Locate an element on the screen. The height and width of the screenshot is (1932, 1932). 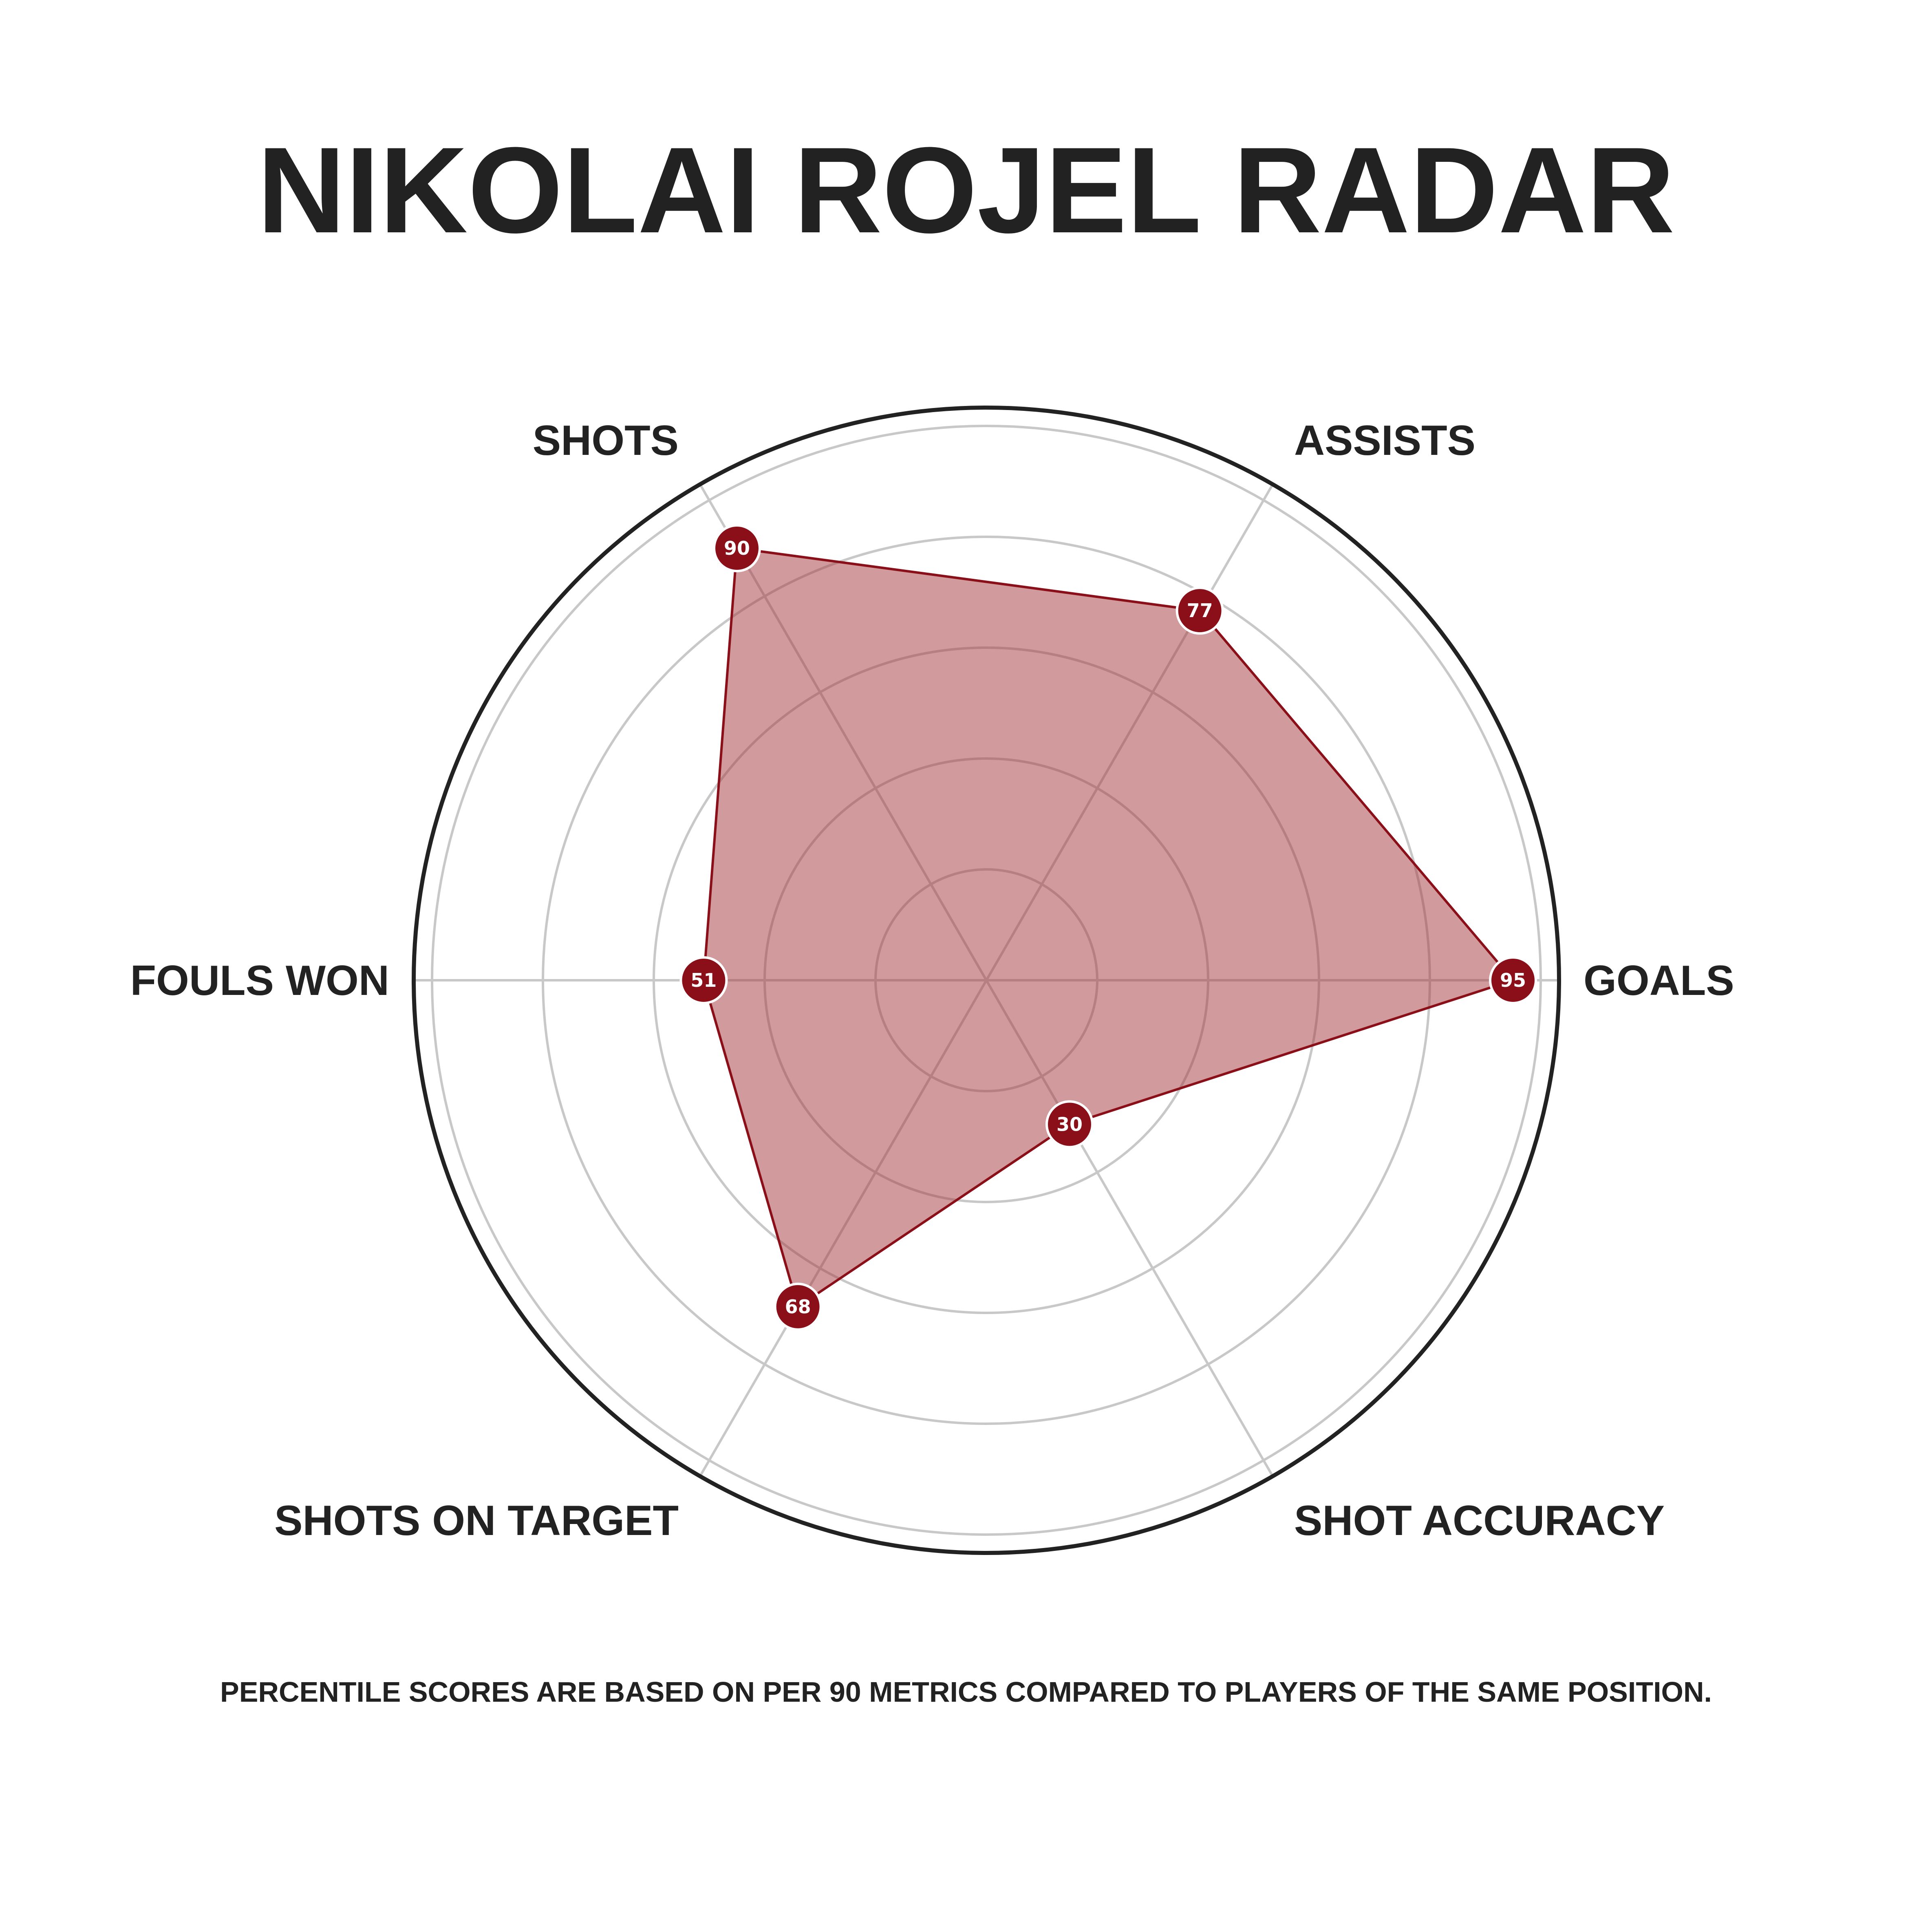
data-label-assists: 77 is located at coordinates (1200, 611).